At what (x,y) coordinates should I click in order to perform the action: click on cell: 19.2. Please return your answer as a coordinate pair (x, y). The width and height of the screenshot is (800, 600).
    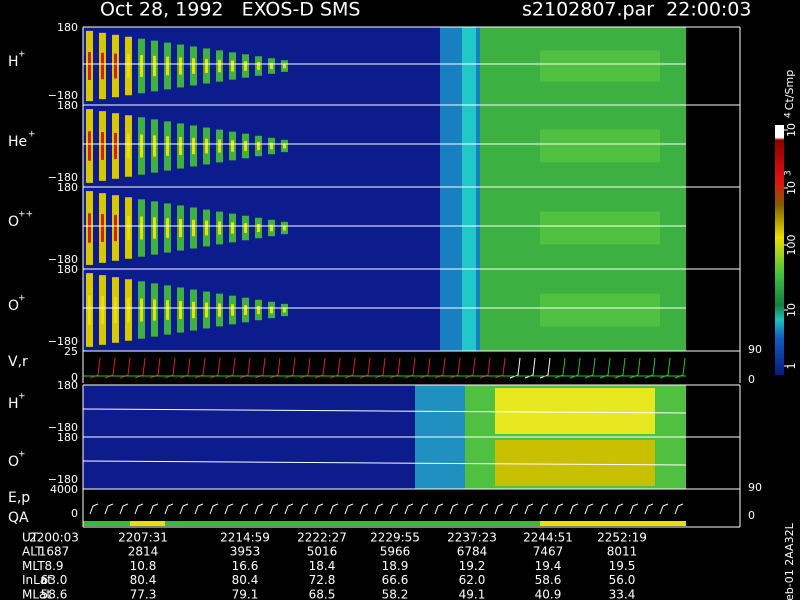
    Looking at the image, I should click on (472, 566).